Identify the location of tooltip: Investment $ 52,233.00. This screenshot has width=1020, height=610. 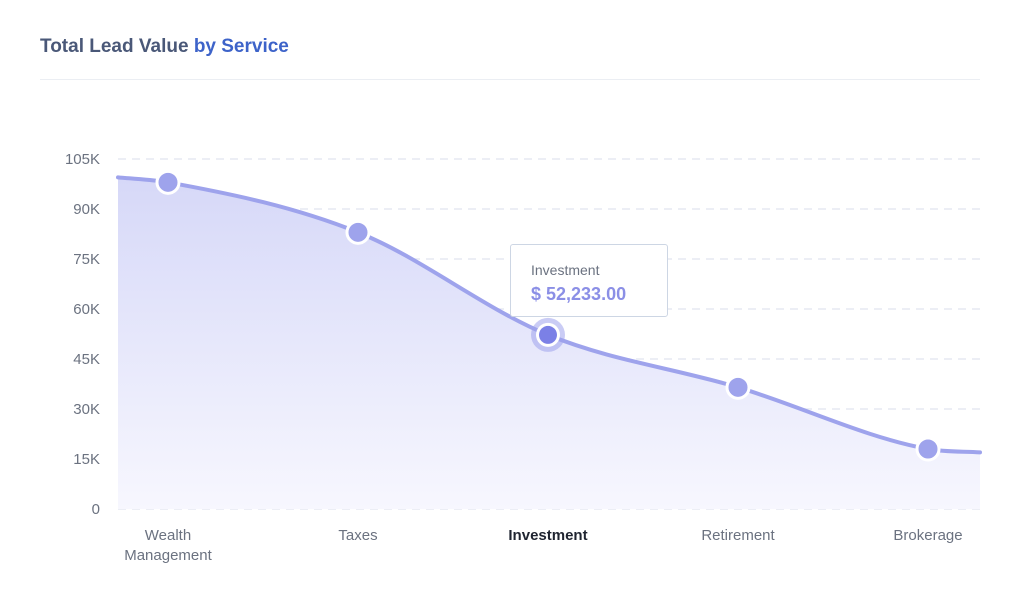
(589, 280).